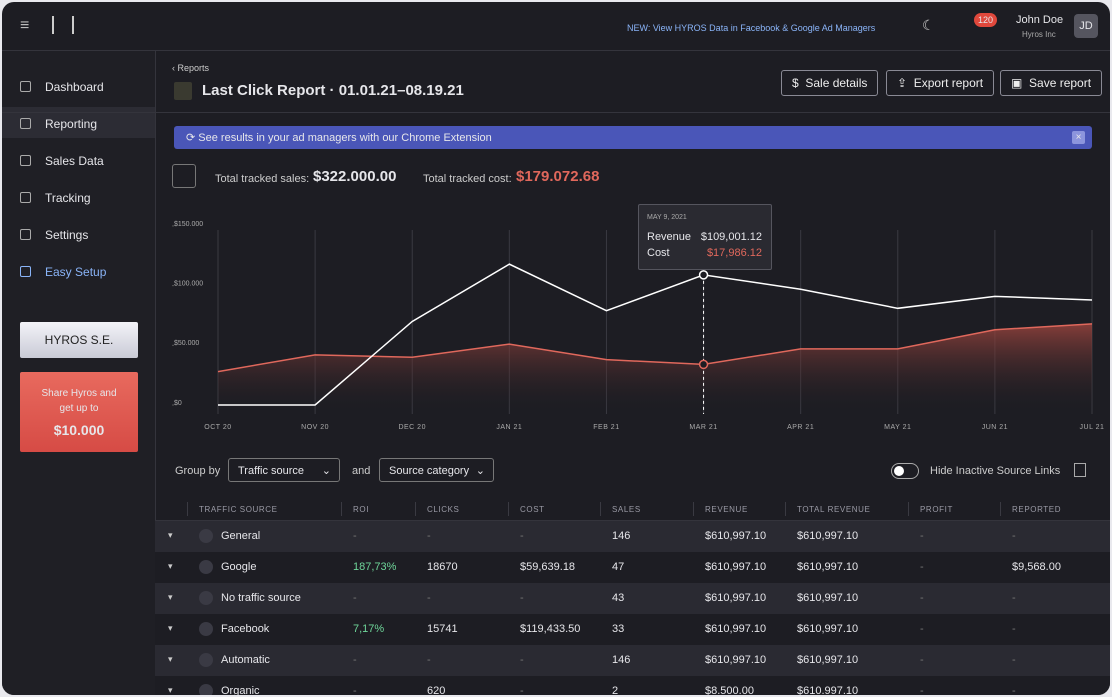 The width and height of the screenshot is (1112, 697). I want to click on filter-button, so click(184, 176).